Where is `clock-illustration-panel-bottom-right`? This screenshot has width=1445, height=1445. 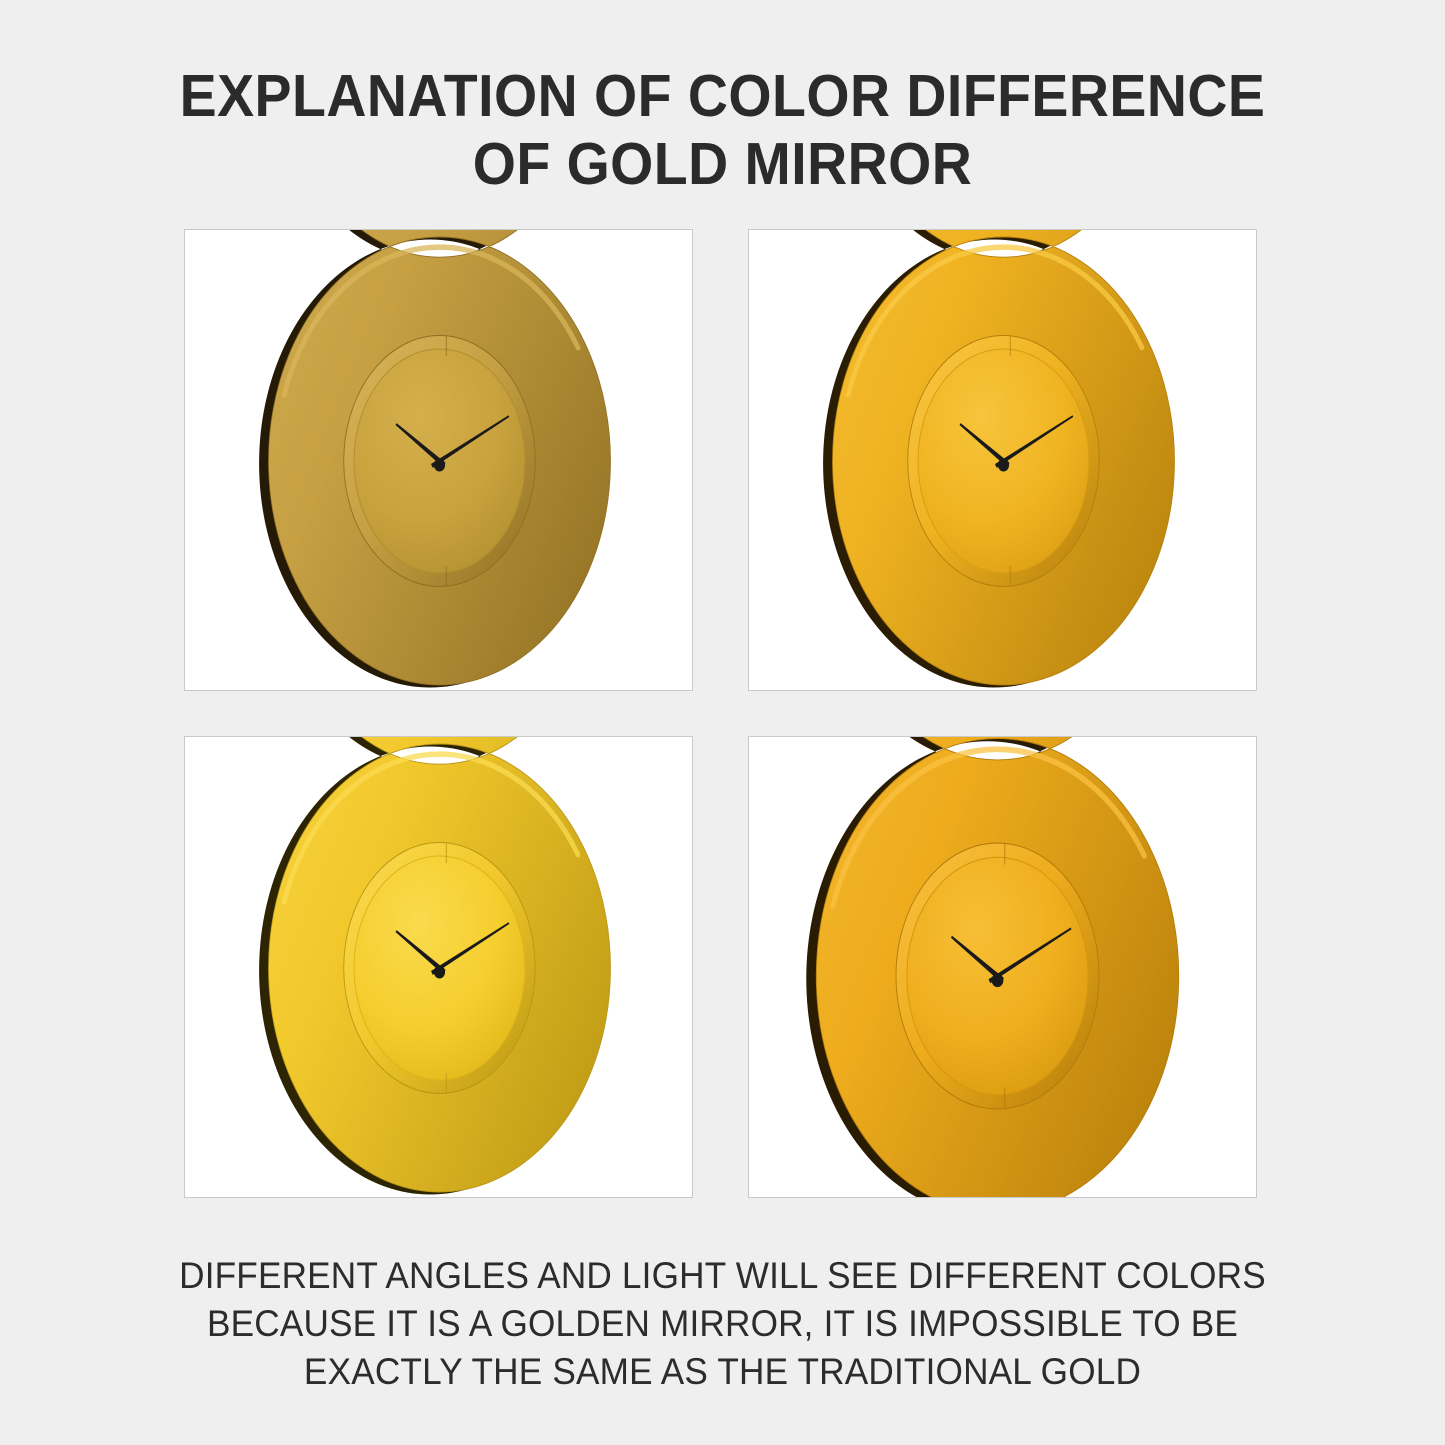 clock-illustration-panel-bottom-right is located at coordinates (993, 967).